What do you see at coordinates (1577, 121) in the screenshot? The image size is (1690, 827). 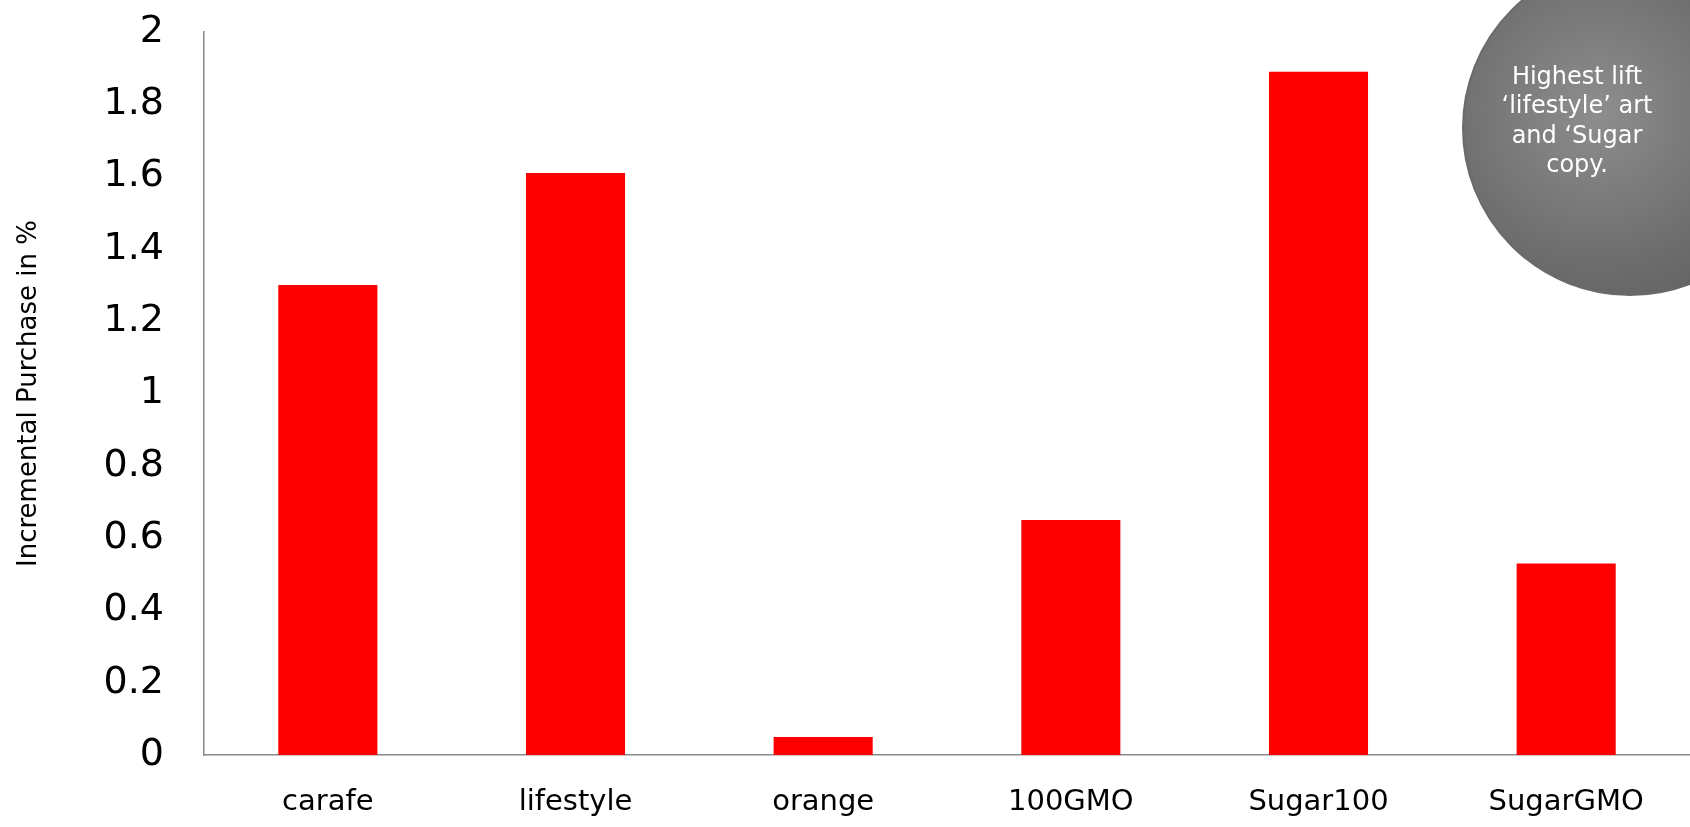 I see `annotation: Highest lift ‘lifestyle’ art and ‘Sugar copy.` at bounding box center [1577, 121].